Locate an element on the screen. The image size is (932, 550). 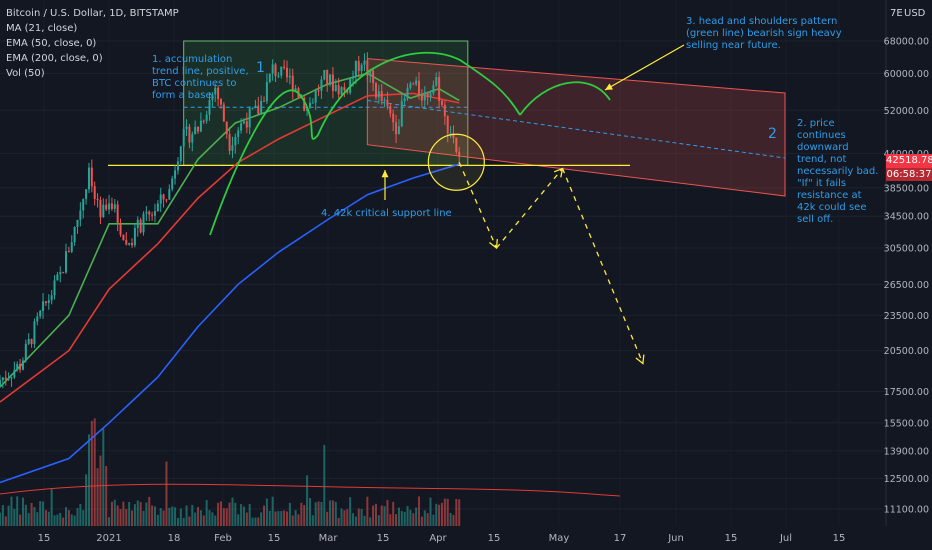
time-axis: 15 2021 18 Feb 15 Mar 15 Apr 15 May 17 Jun 15 Jul 15 is located at coordinates (442, 538).